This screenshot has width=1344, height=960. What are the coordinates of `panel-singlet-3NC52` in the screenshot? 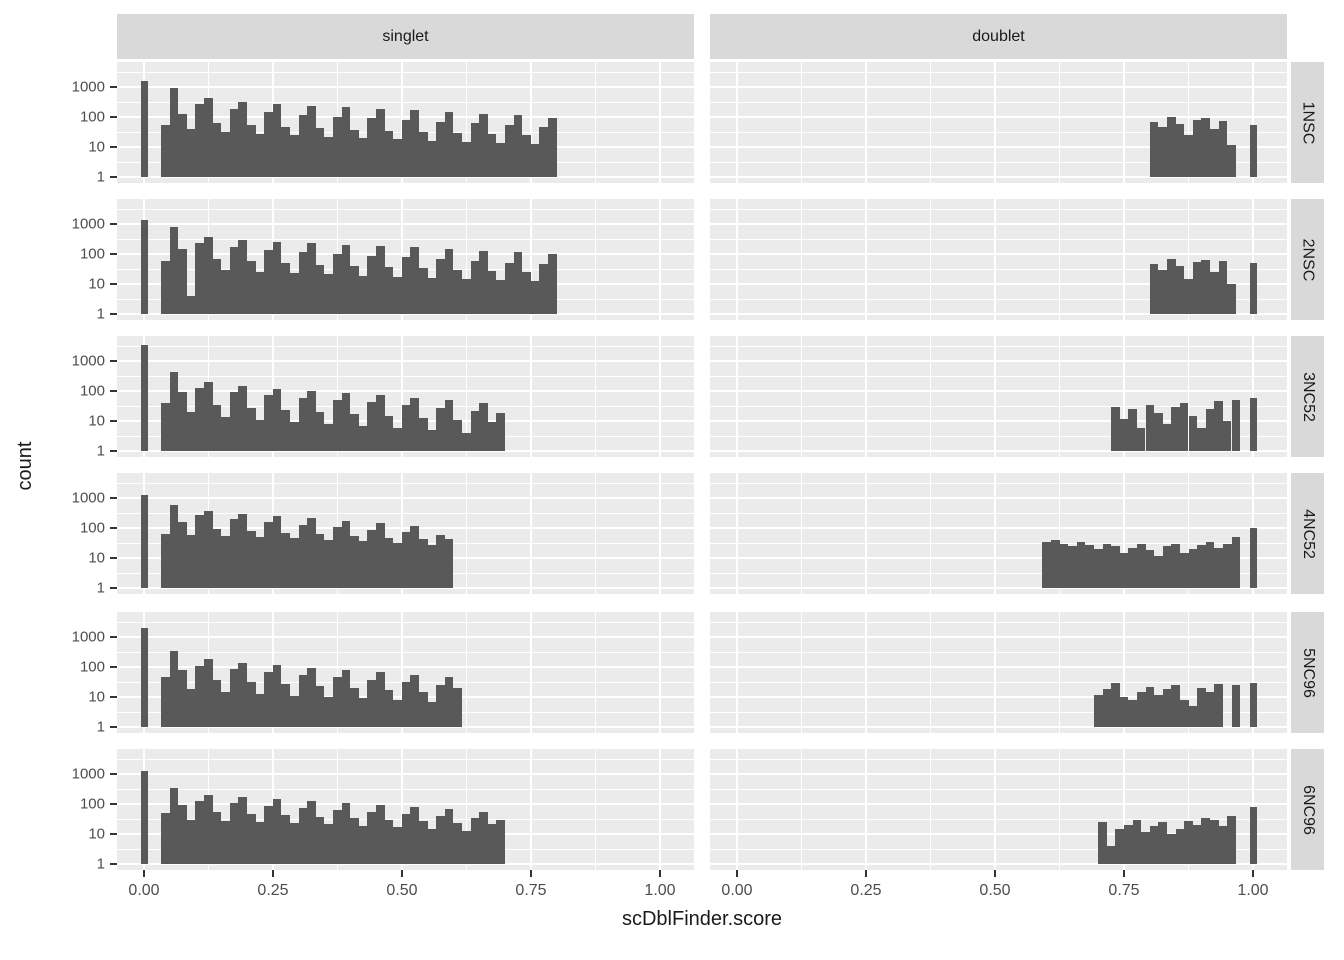 It's located at (405, 396).